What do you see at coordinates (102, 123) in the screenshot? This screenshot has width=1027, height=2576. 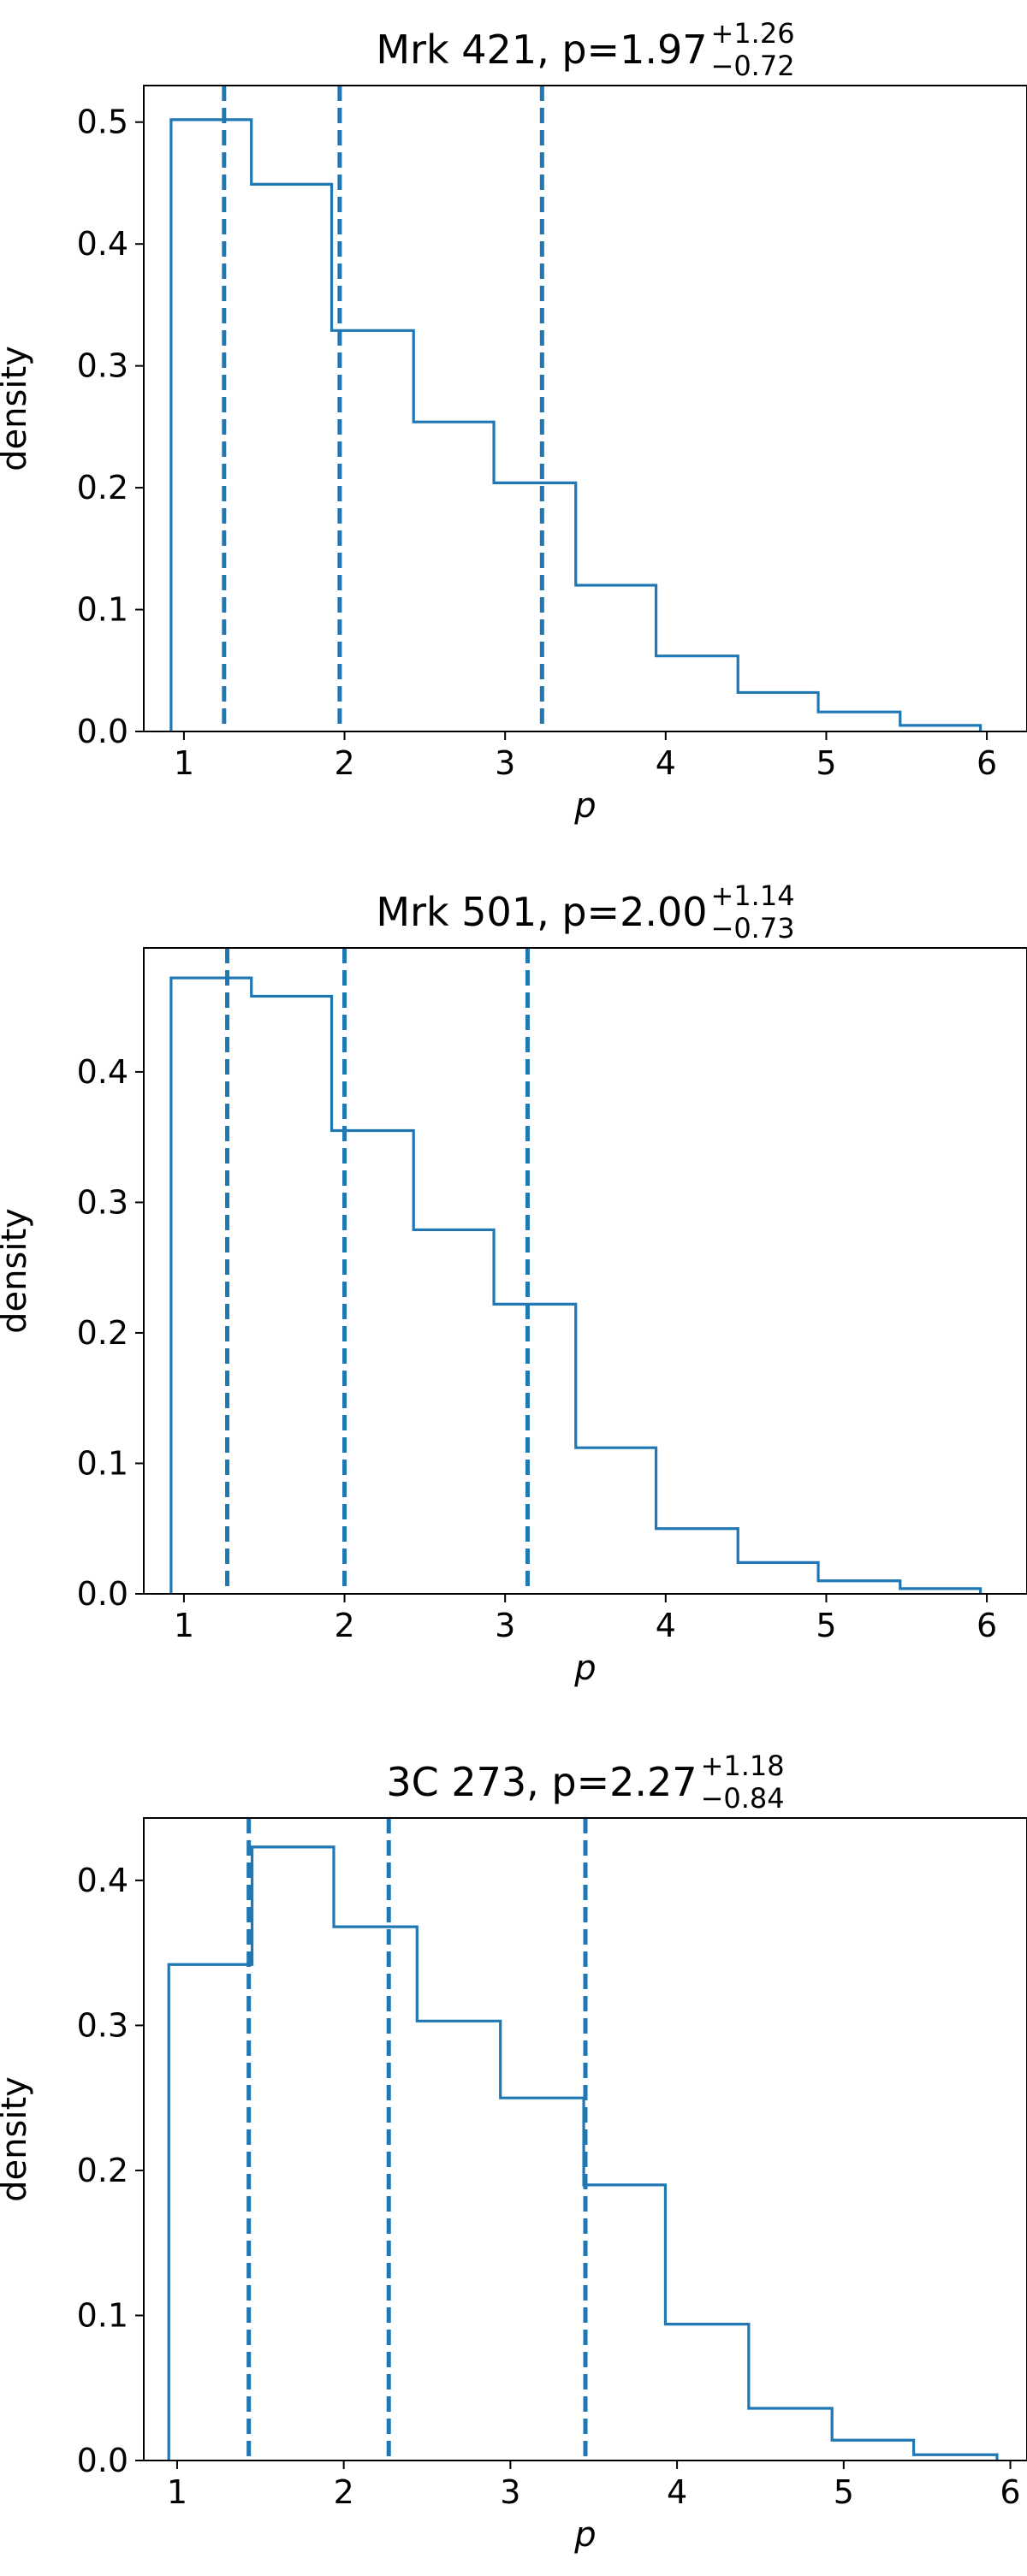 I see `y-tick-label: 0.5` at bounding box center [102, 123].